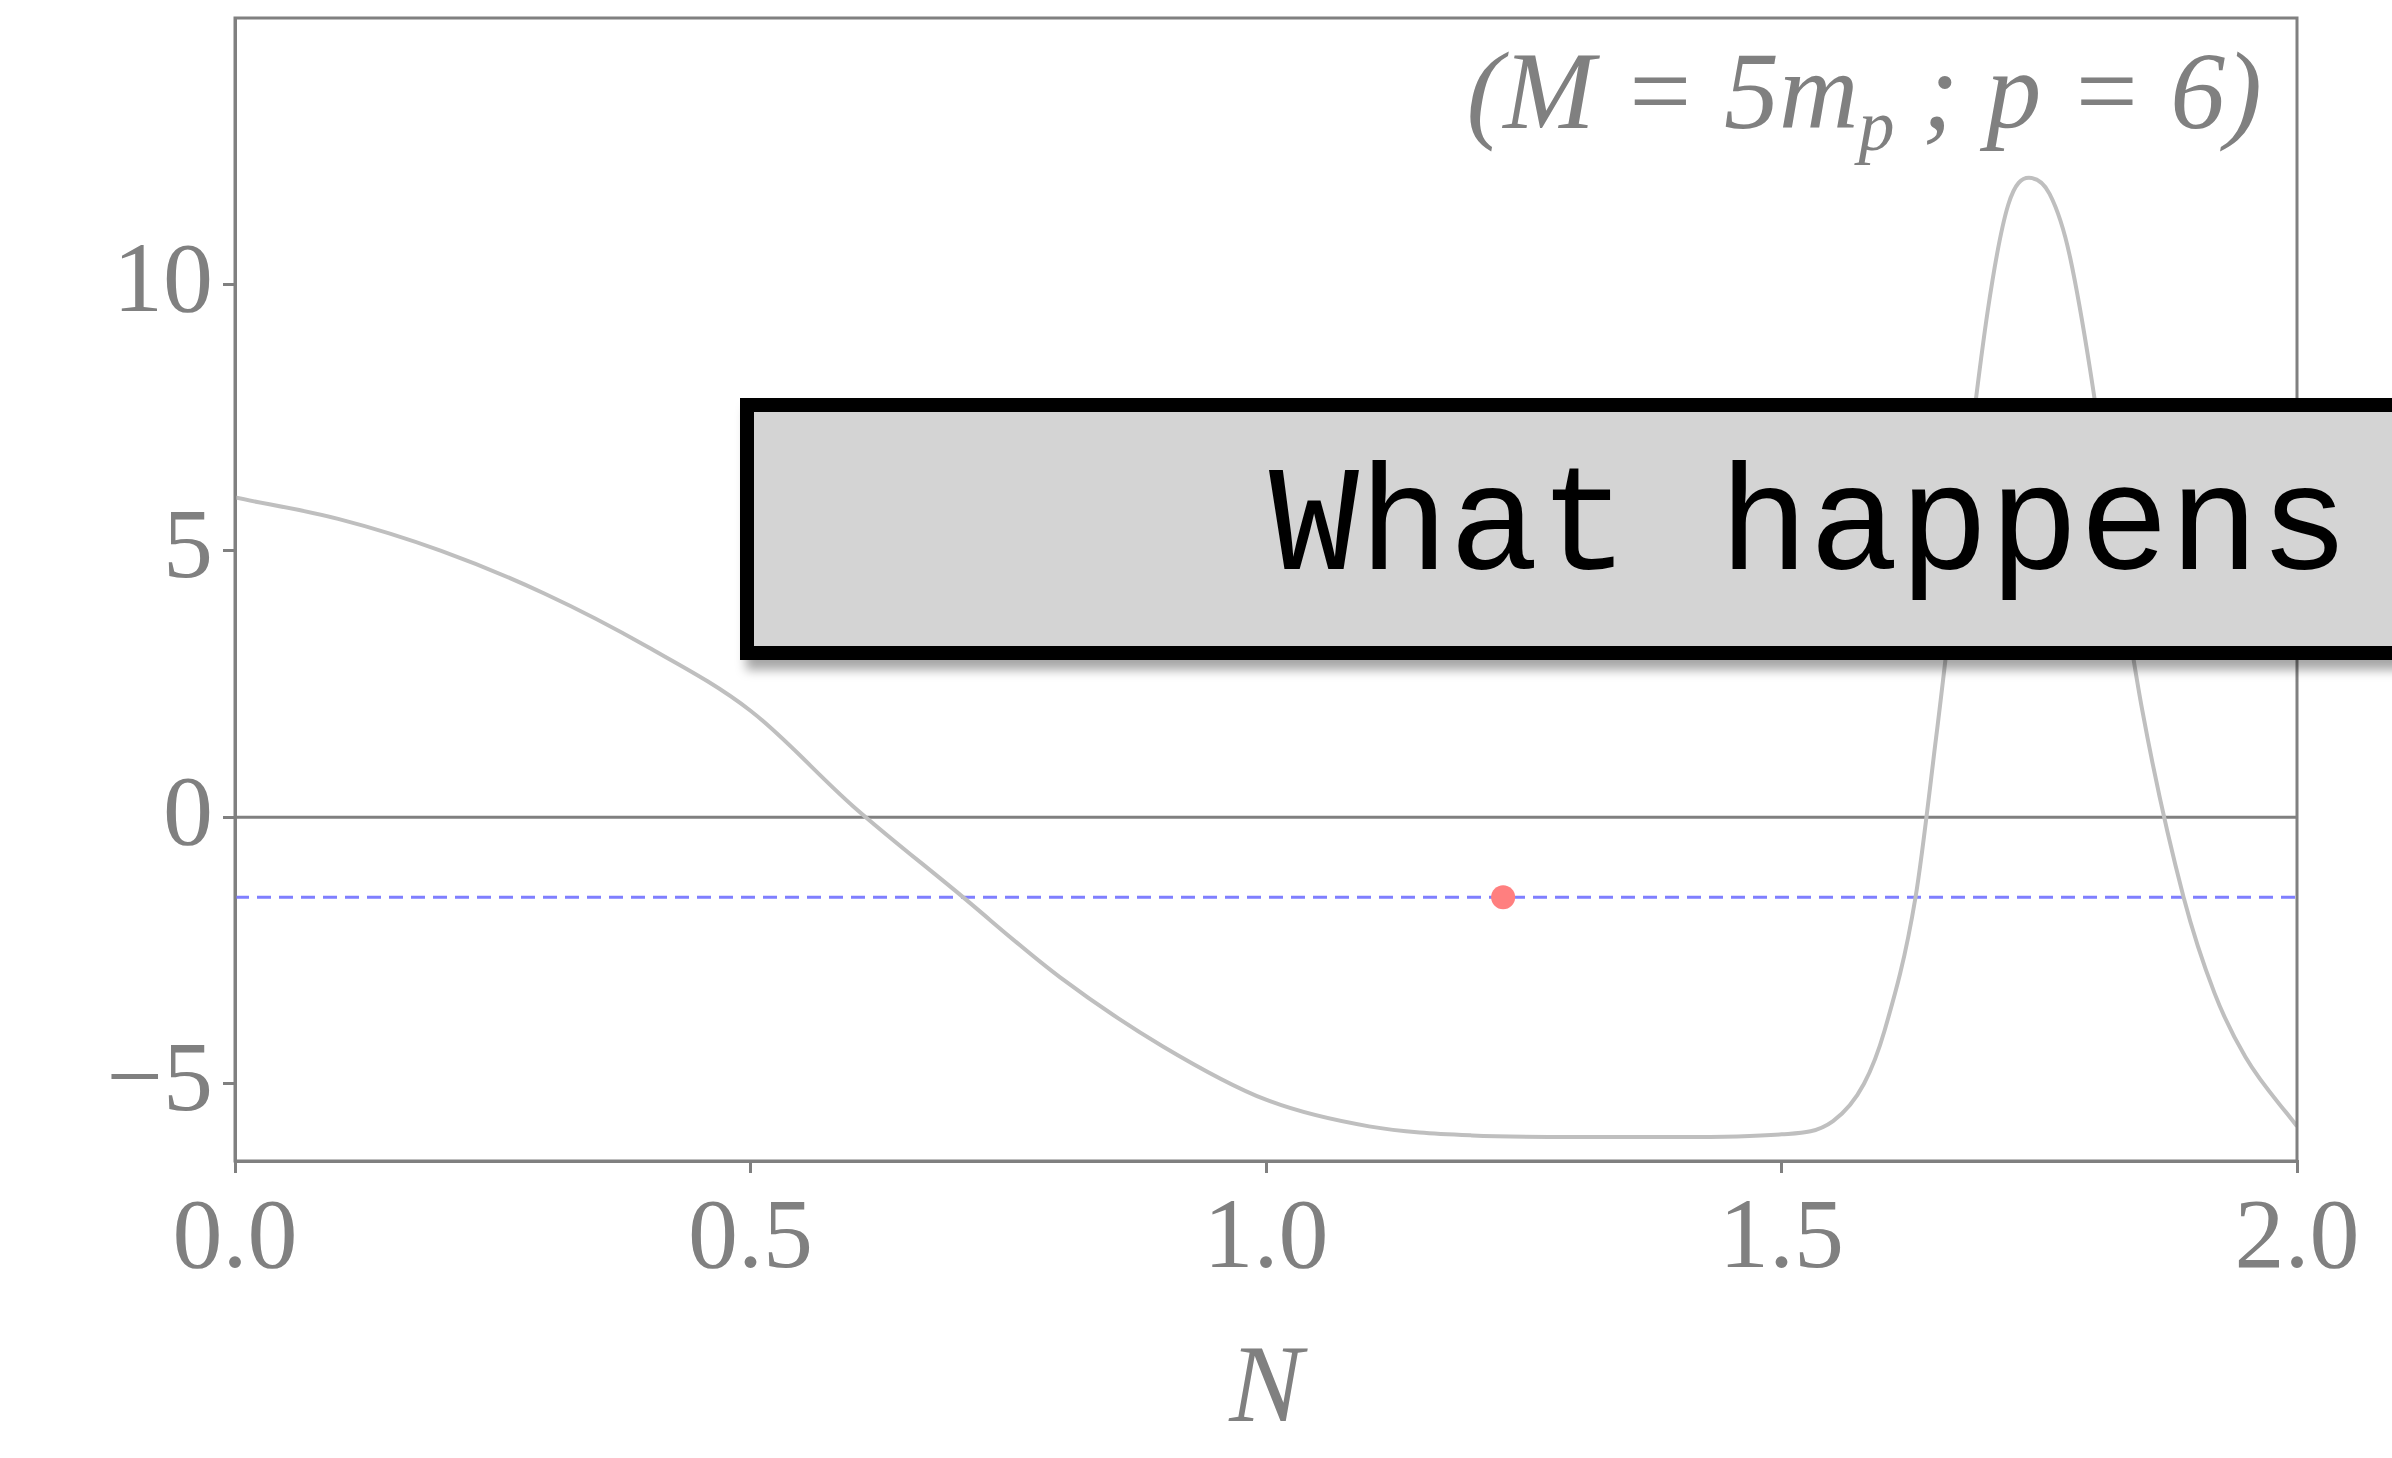  What do you see at coordinates (163, 277) in the screenshot?
I see `y-tick-label: 10` at bounding box center [163, 277].